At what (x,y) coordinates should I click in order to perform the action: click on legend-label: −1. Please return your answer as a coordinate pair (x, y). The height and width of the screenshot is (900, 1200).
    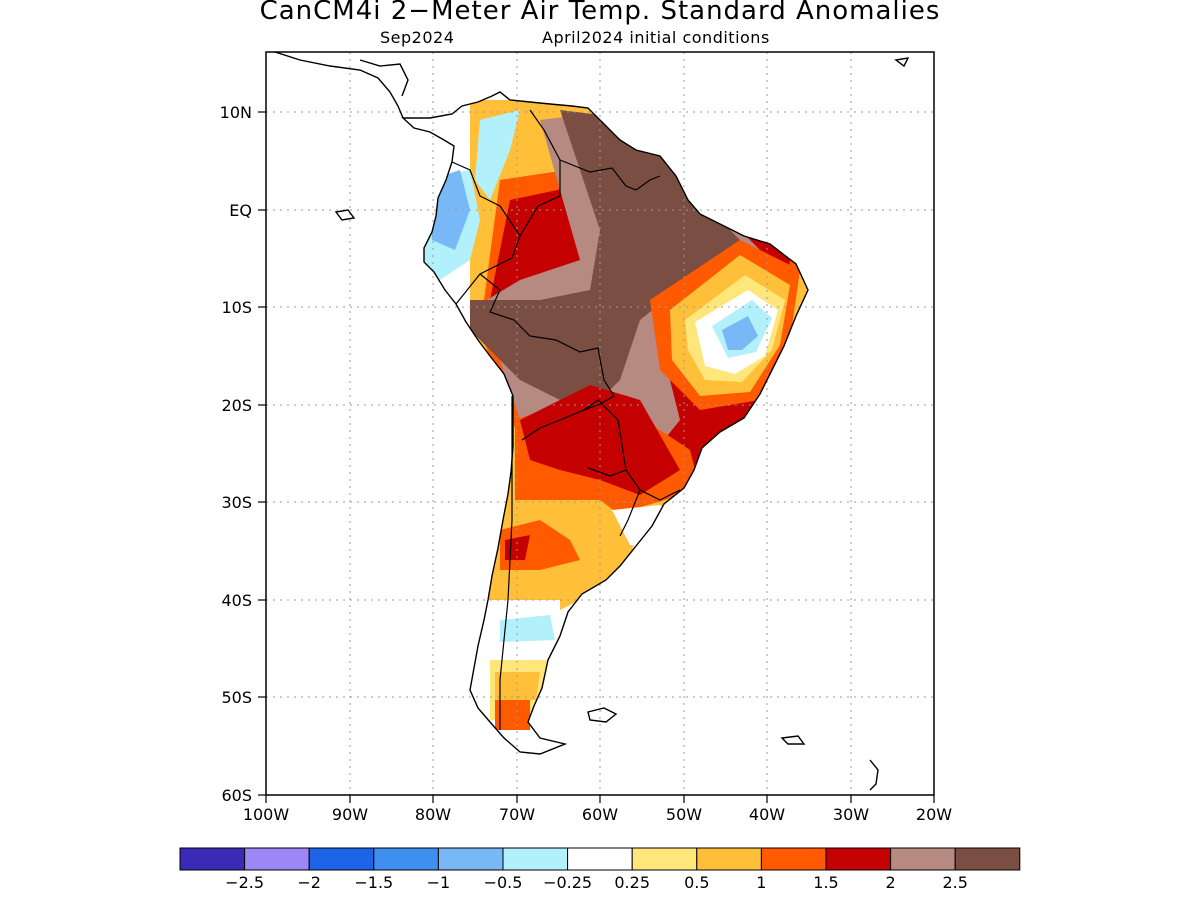
    Looking at the image, I should click on (439, 882).